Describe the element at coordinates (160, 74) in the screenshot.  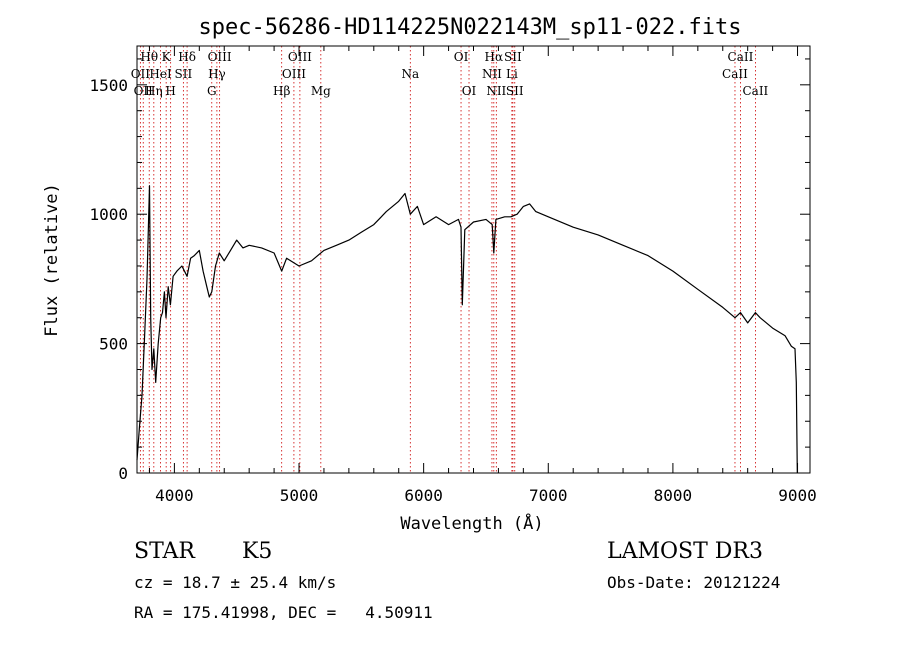
I see `spectral-line-label: HeI` at that location.